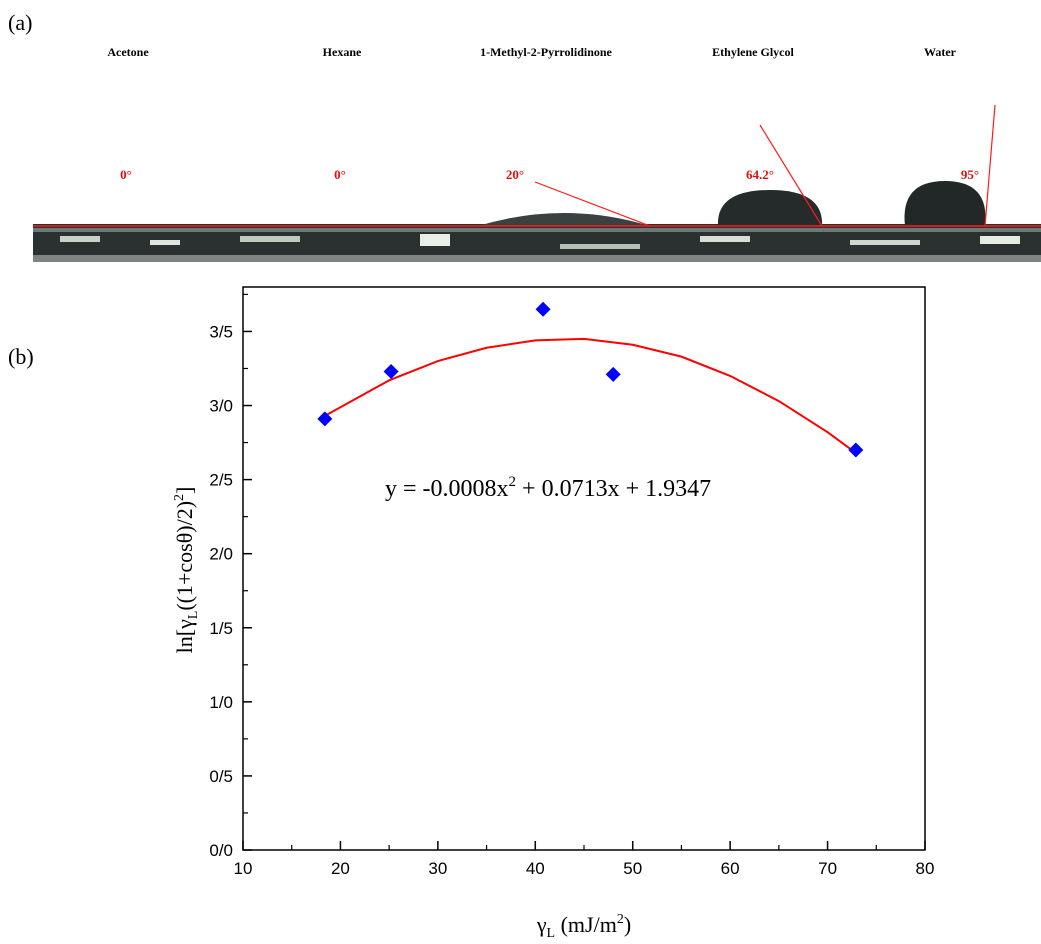  I want to click on fit-curve, so click(590, 395).